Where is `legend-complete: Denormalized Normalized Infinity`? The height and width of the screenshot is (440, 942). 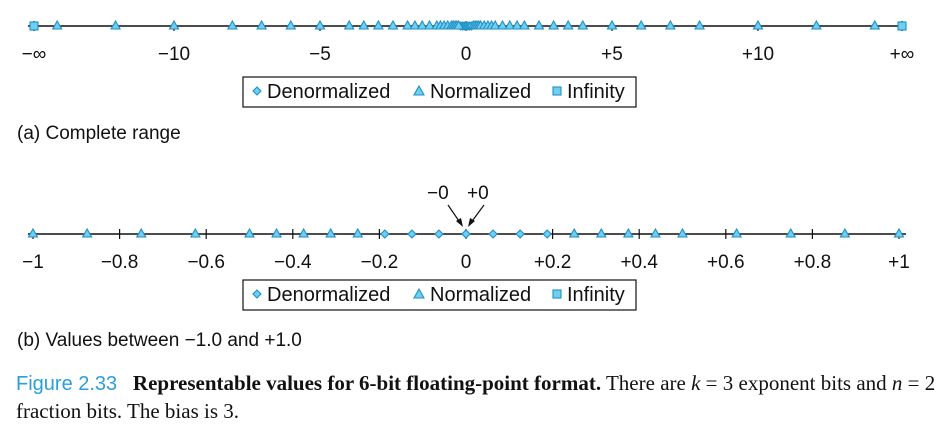 legend-complete: Denormalized Normalized Infinity is located at coordinates (439, 92).